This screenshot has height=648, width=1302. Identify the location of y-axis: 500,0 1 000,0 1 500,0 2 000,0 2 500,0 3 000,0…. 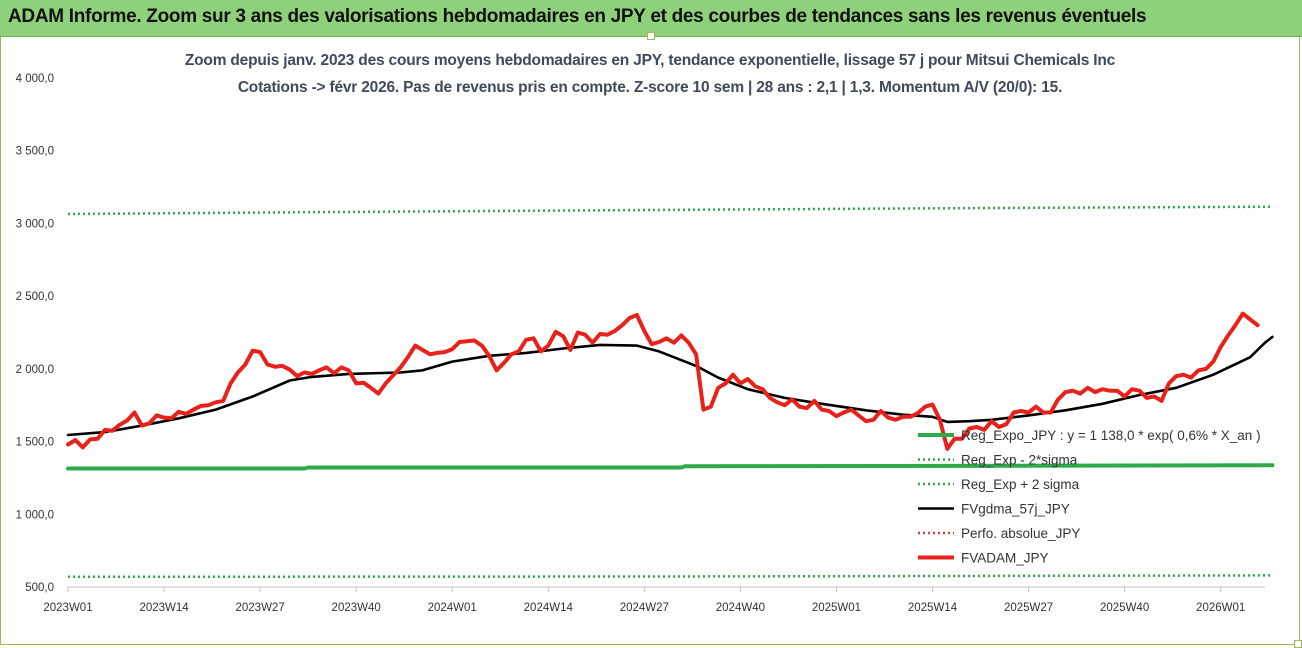
(35, 333).